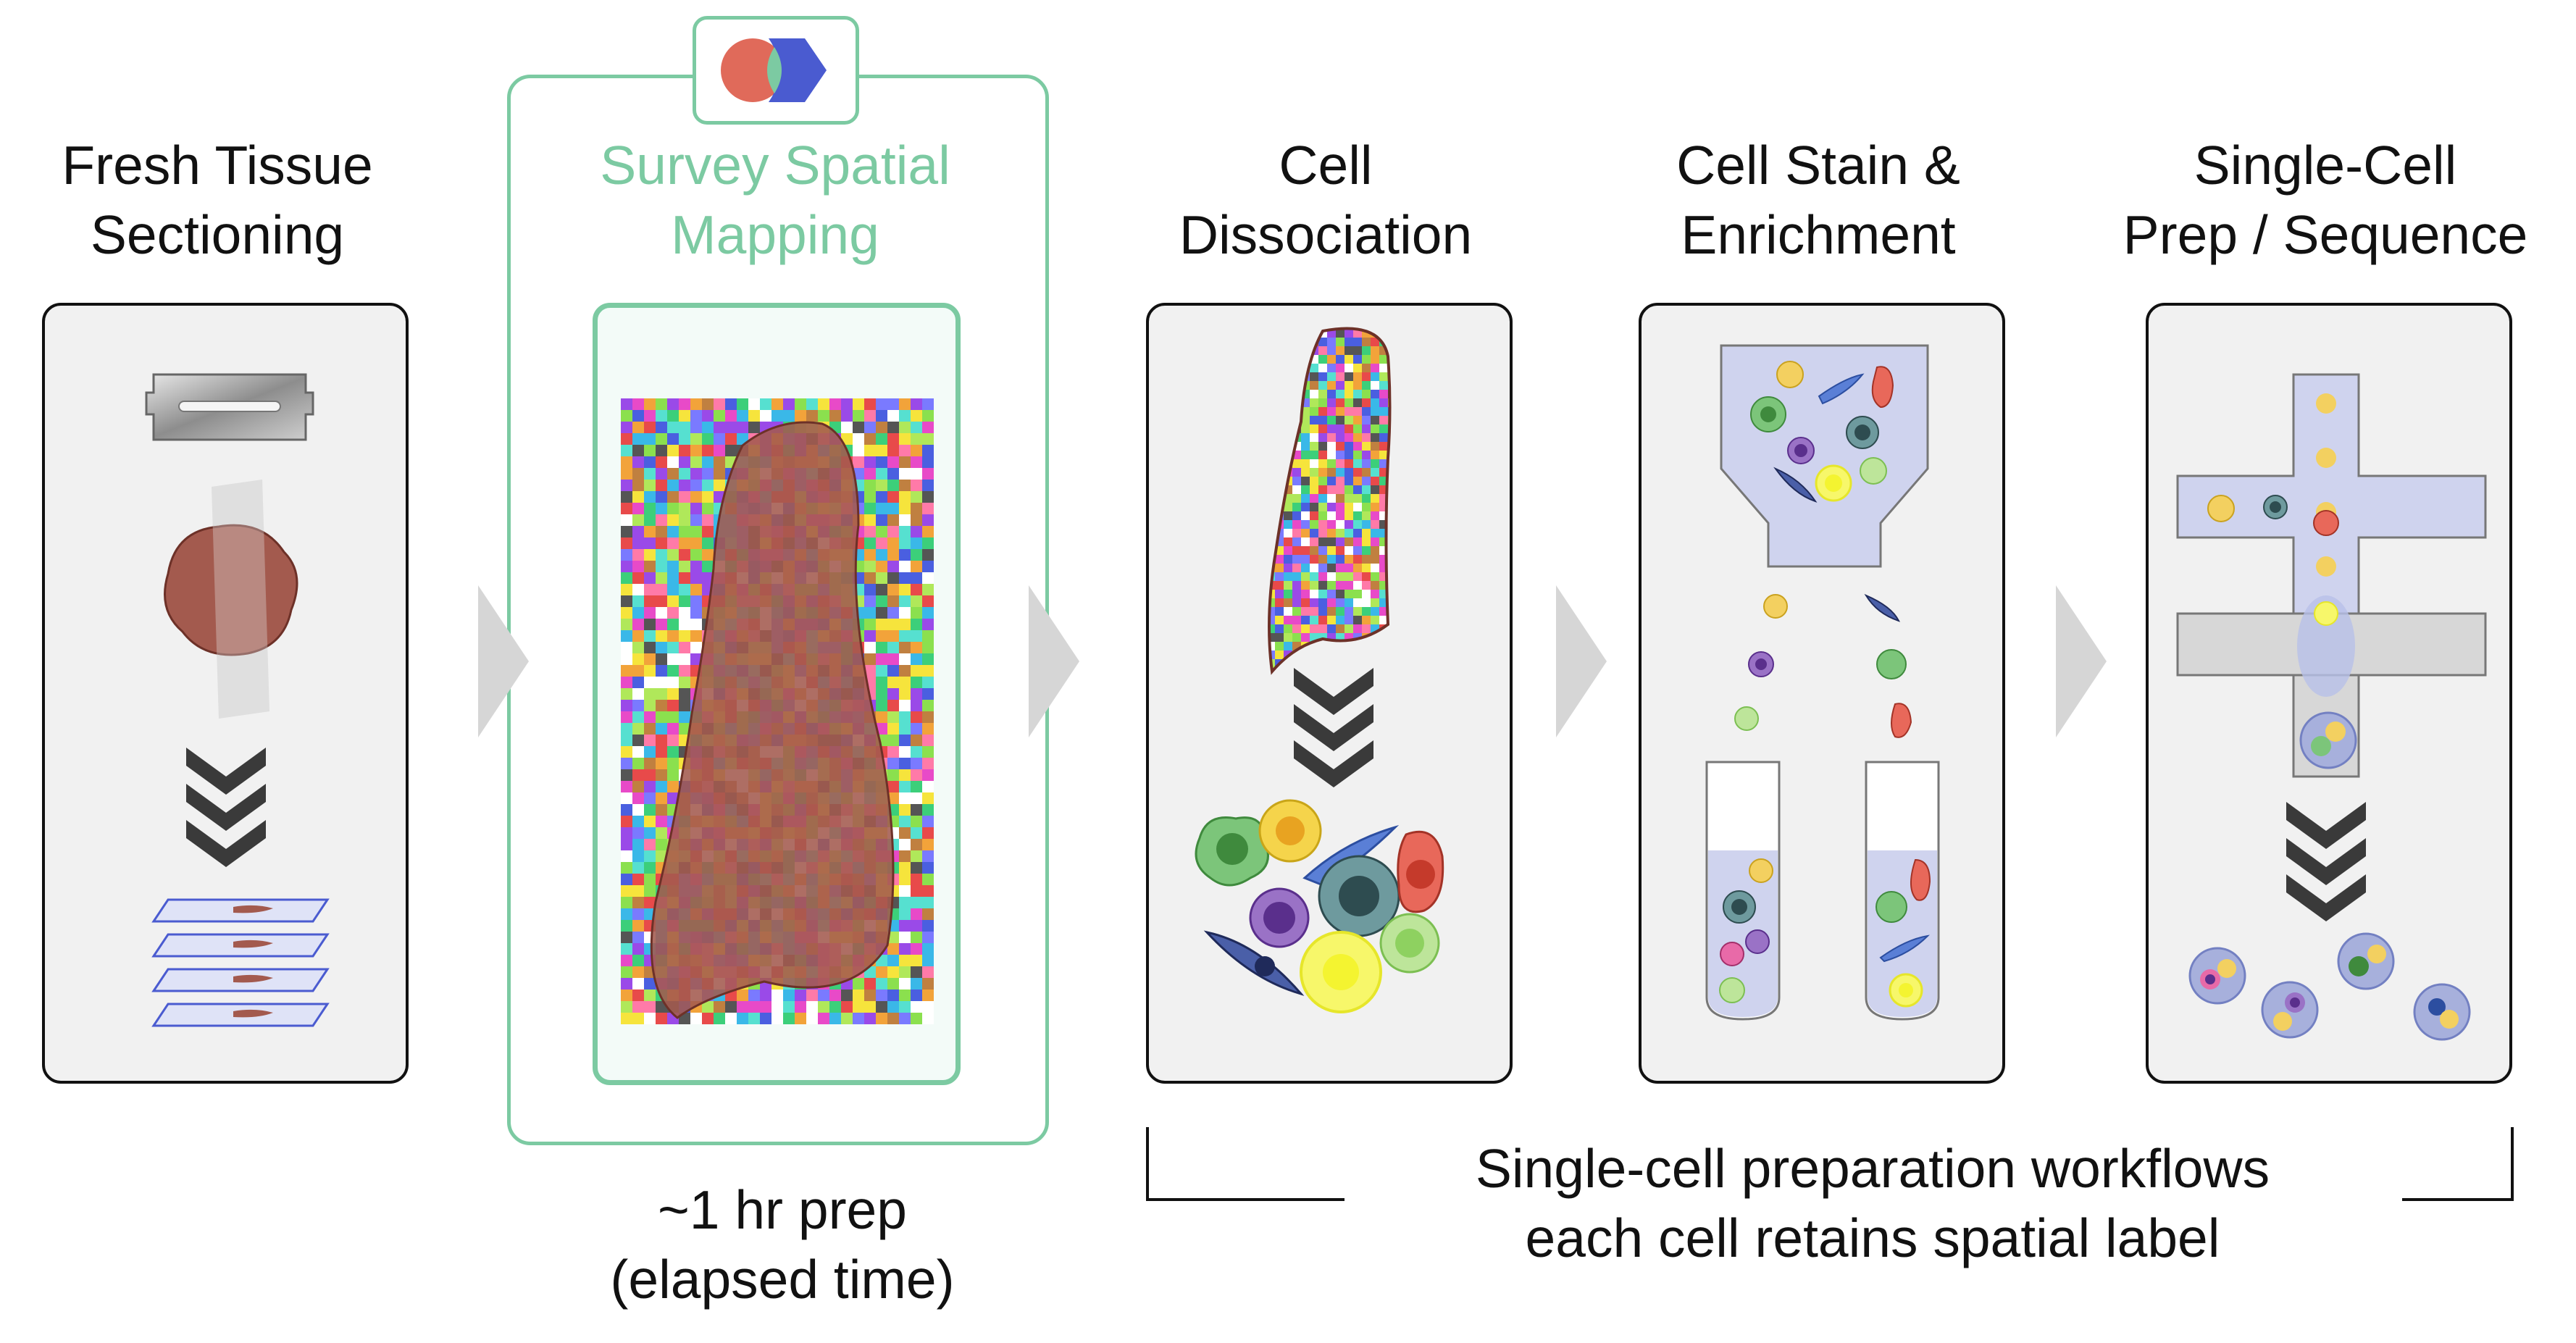 Image resolution: width=2576 pixels, height=1343 pixels. What do you see at coordinates (2458, 1164) in the screenshot?
I see `workflow-bracket-right` at bounding box center [2458, 1164].